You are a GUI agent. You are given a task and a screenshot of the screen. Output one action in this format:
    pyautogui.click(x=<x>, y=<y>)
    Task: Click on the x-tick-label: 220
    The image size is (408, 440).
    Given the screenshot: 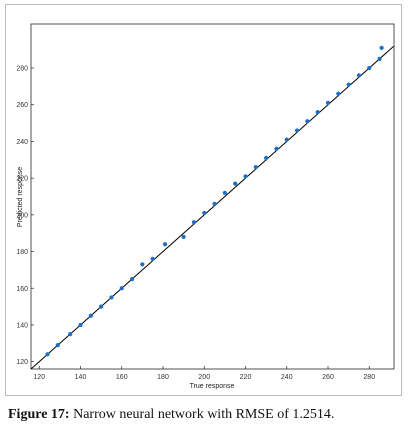 What is the action you would take?
    pyautogui.click(x=246, y=377)
    